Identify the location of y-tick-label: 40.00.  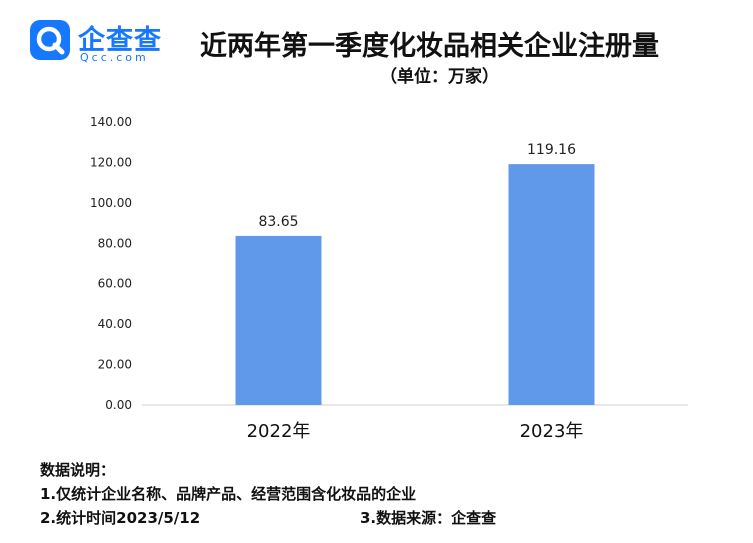
(115, 324).